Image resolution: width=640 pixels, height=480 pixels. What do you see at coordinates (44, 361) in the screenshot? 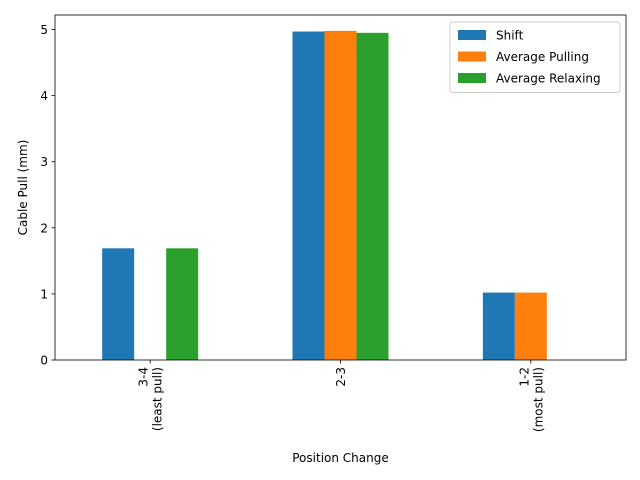
I see `y-tick-label: 0` at bounding box center [44, 361].